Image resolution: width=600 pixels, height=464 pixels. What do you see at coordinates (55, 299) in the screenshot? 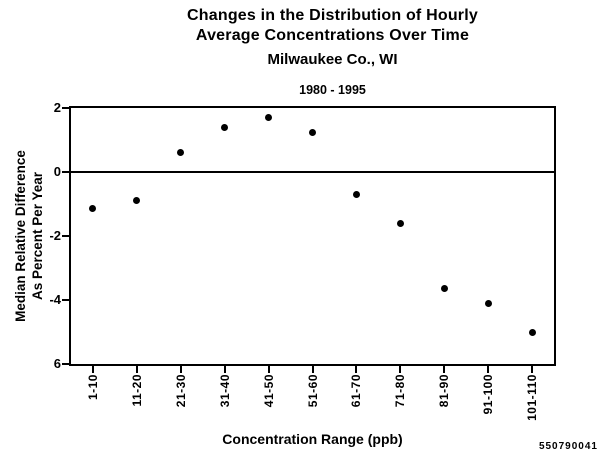
I see `y-axis-tick-label: -4` at bounding box center [55, 299].